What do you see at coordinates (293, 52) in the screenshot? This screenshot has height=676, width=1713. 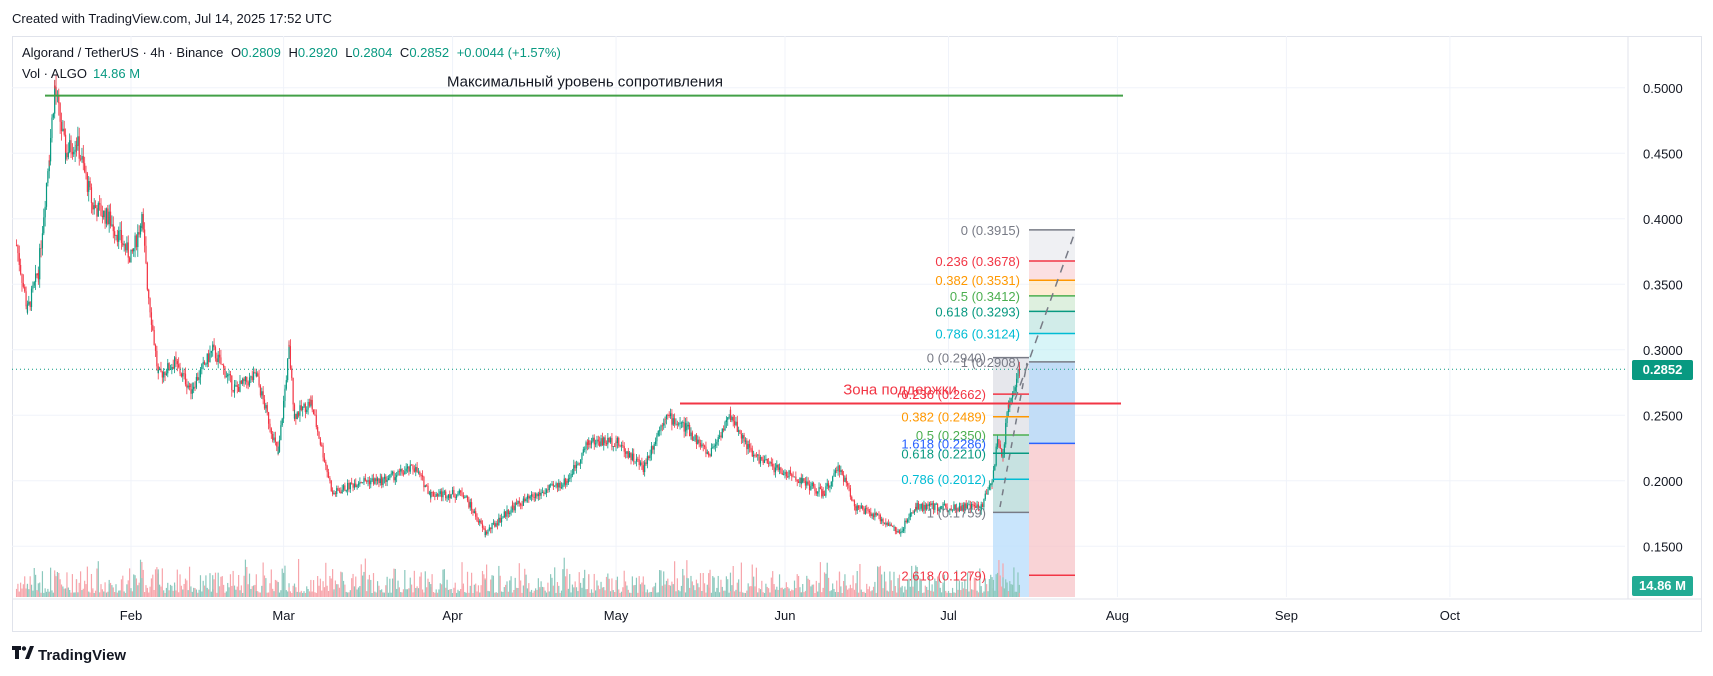 I see `high-label: H` at bounding box center [293, 52].